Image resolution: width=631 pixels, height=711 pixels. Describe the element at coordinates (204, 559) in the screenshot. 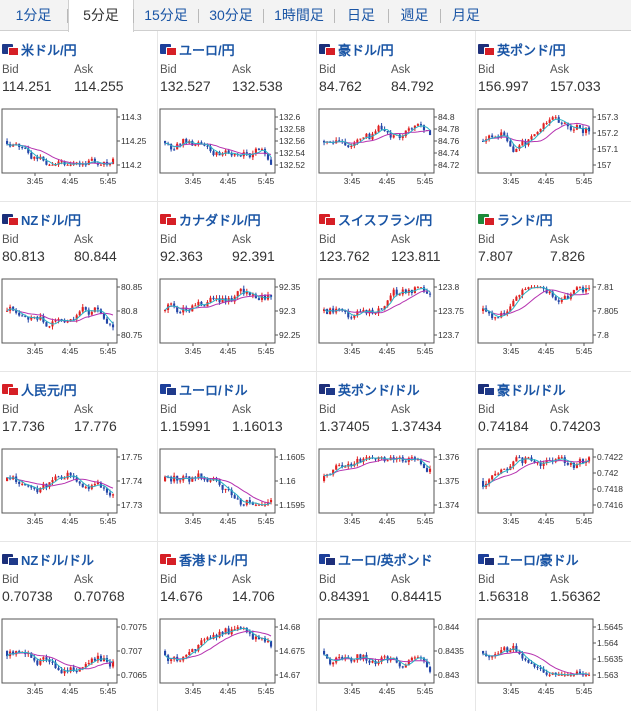

I see `pair-title-link: 香港ドル/円` at that location.